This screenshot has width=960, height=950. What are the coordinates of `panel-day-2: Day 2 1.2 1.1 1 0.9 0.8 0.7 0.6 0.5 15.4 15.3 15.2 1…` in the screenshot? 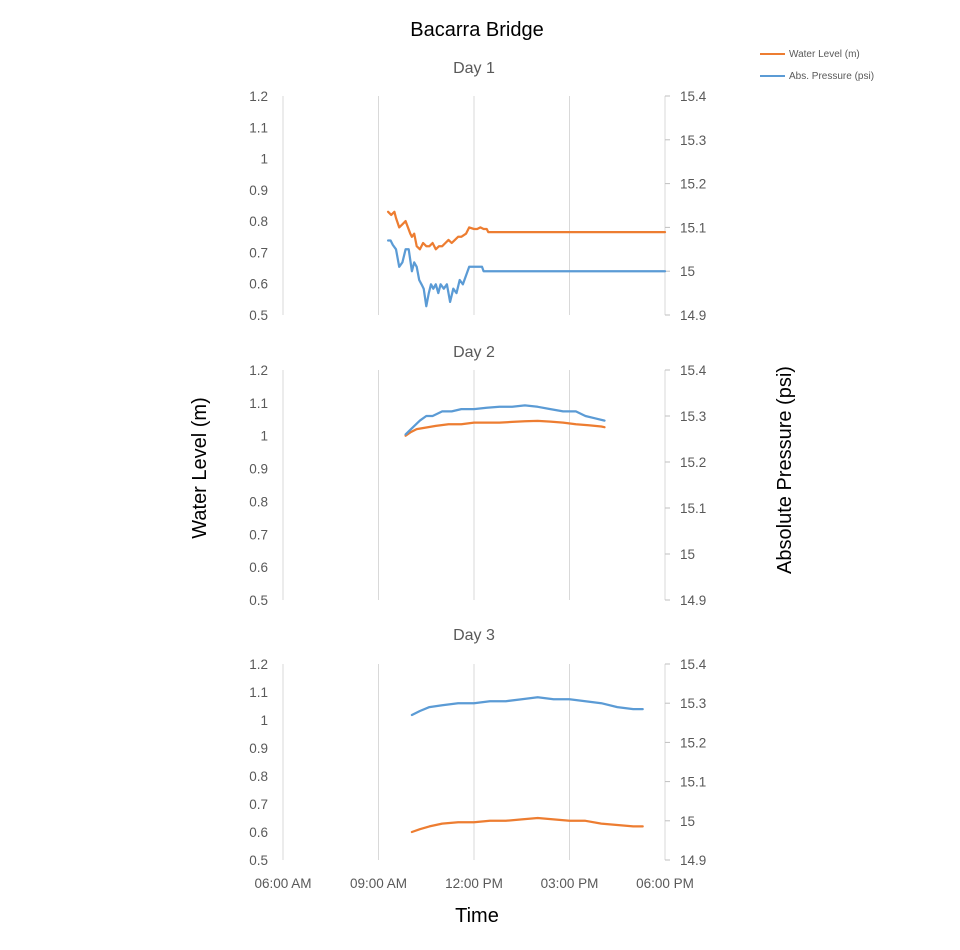 It's located at (478, 476).